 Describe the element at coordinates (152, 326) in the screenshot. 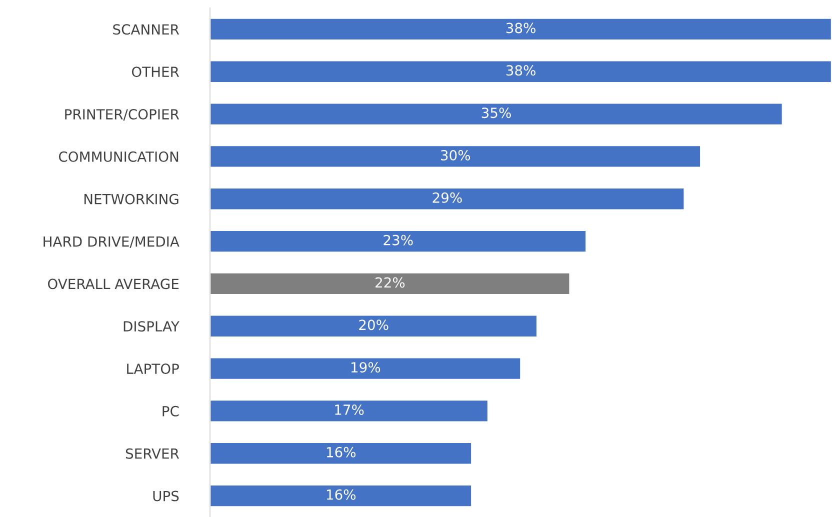

I see `y-tick-label: DISPLAY` at that location.